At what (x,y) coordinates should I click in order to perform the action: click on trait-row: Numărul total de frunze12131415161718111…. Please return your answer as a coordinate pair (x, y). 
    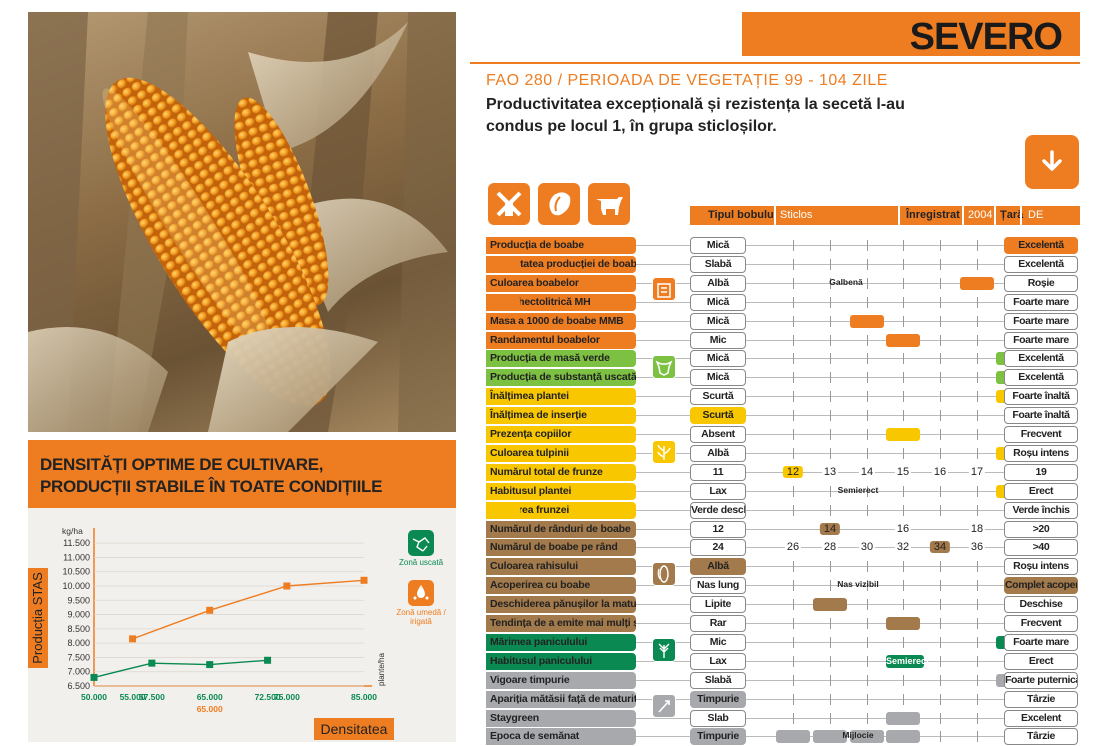
    Looking at the image, I should click on (783, 472).